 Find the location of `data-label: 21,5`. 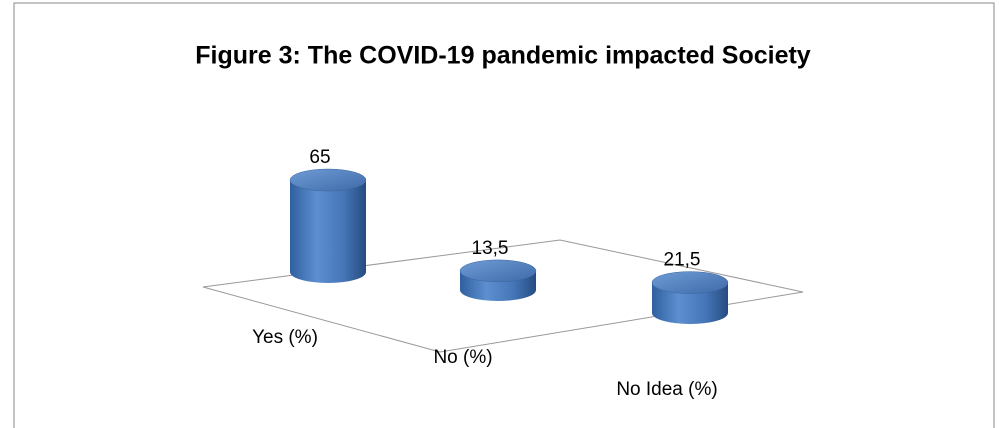

data-label: 21,5 is located at coordinates (682, 260).